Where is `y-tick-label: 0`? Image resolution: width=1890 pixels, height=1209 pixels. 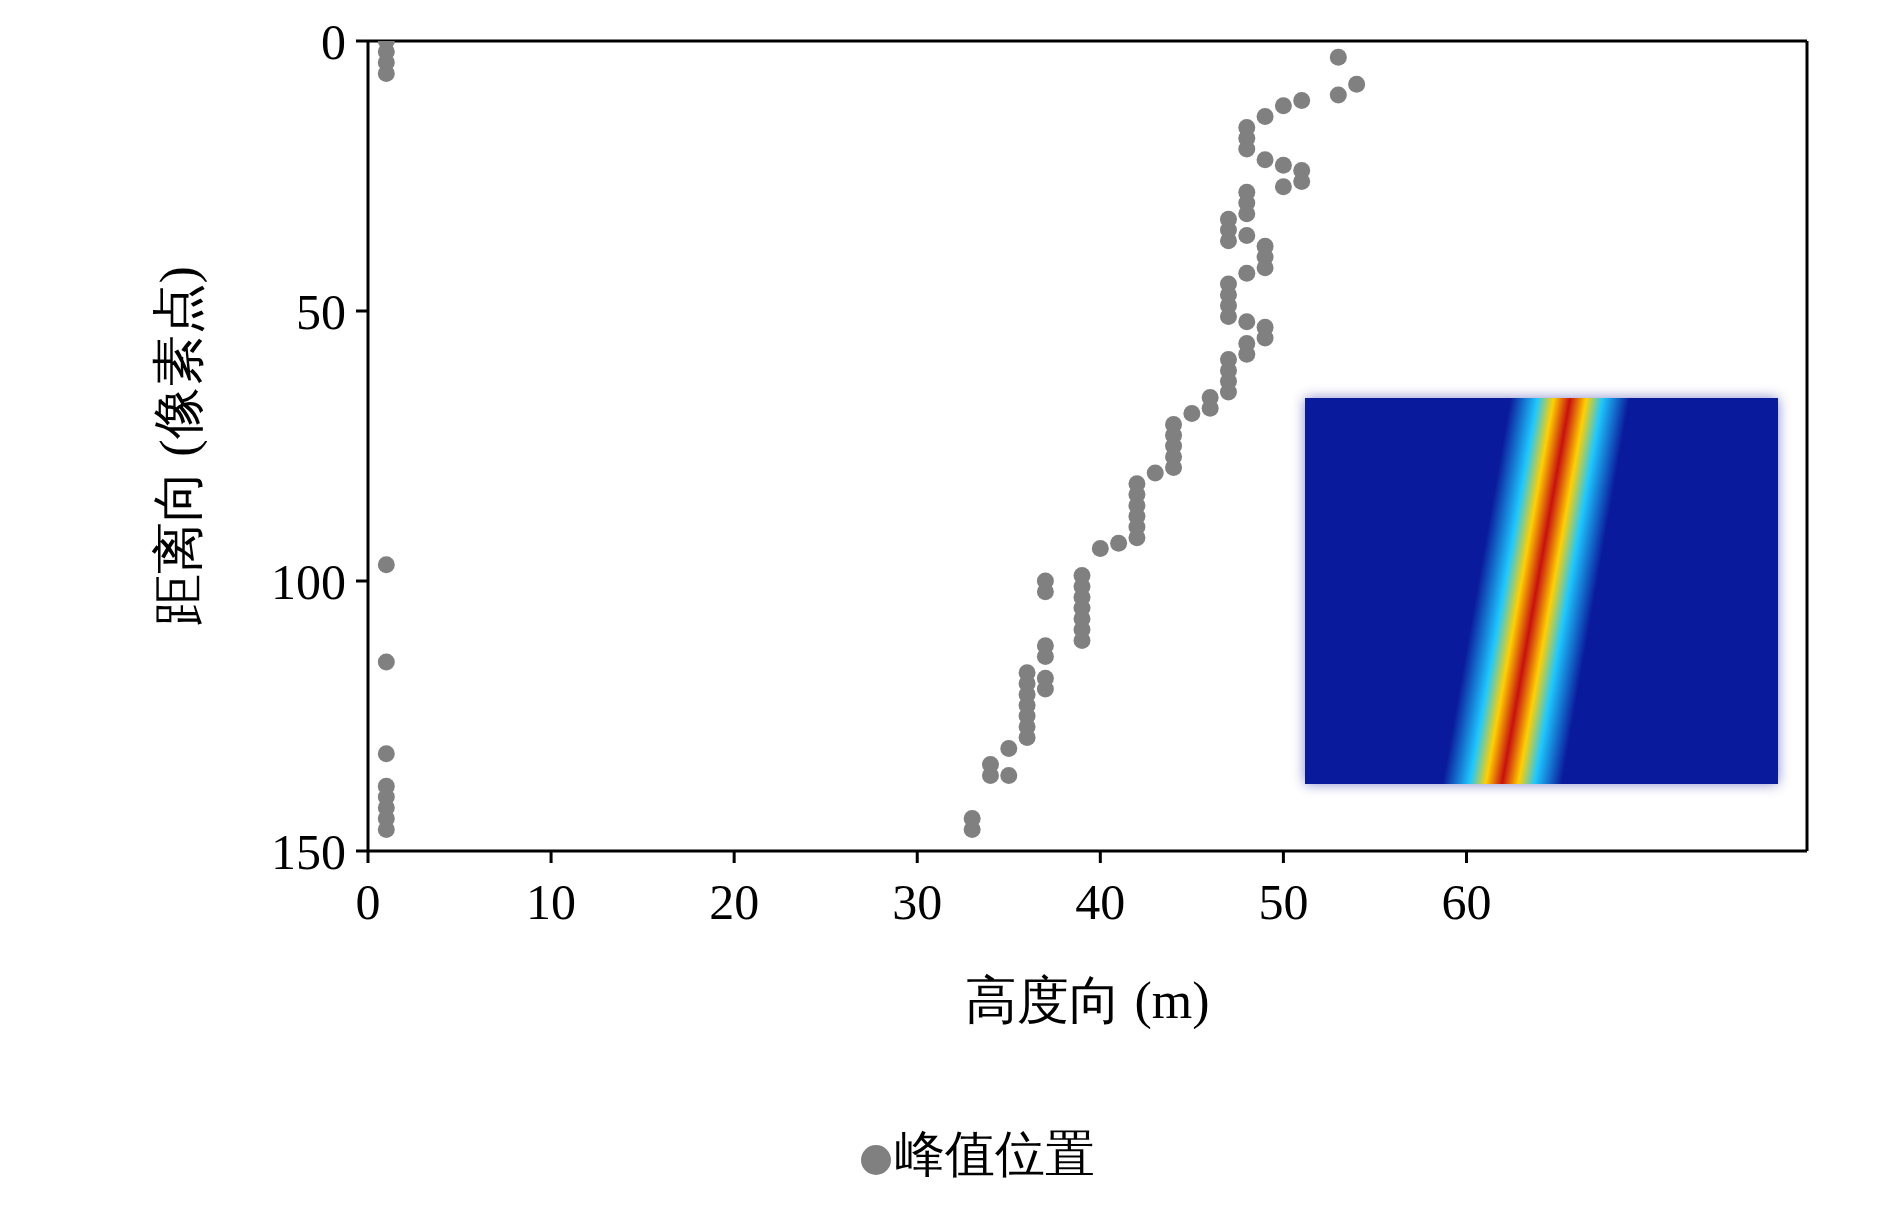
y-tick-label: 0 is located at coordinates (333, 41).